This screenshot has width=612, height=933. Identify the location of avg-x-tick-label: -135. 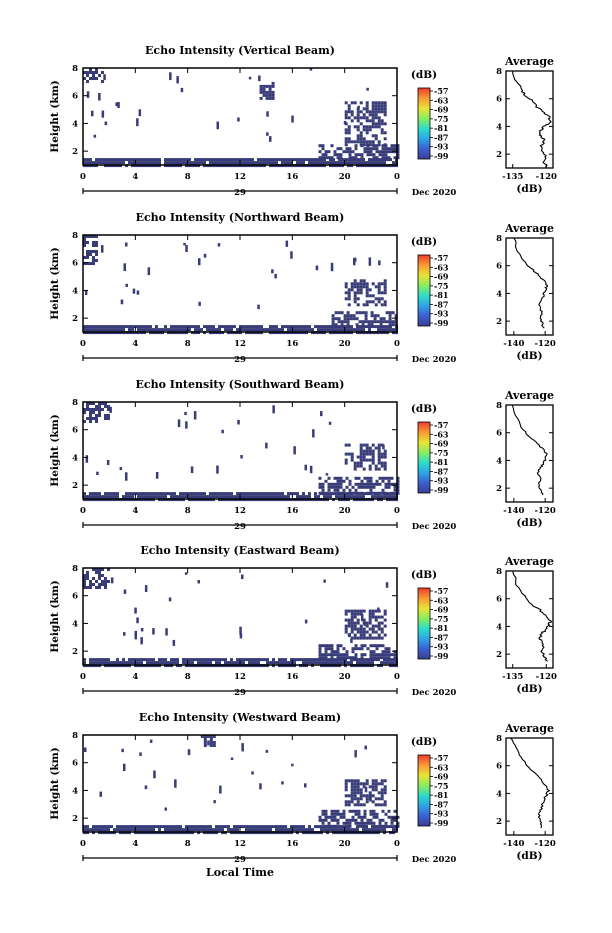
(512, 677).